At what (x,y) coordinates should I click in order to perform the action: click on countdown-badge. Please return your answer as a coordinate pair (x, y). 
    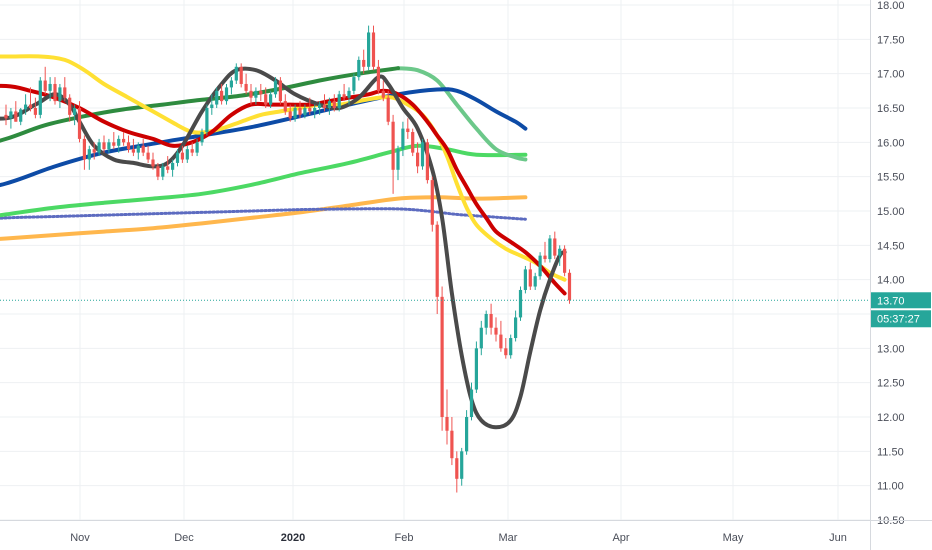
    Looking at the image, I should click on (901, 319).